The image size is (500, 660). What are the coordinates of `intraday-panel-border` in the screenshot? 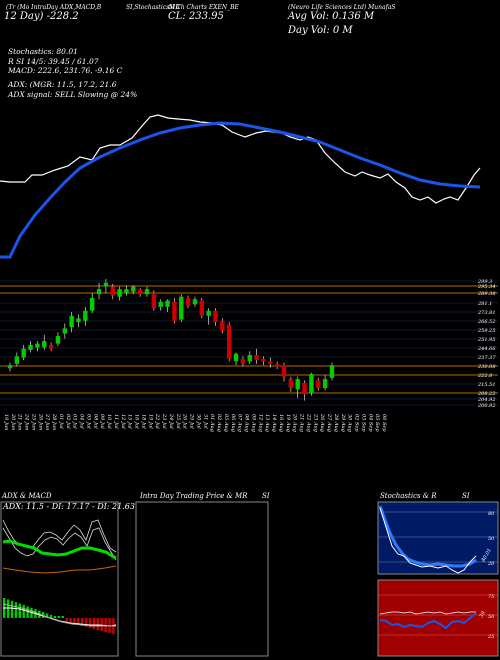 It's located at (202, 579).